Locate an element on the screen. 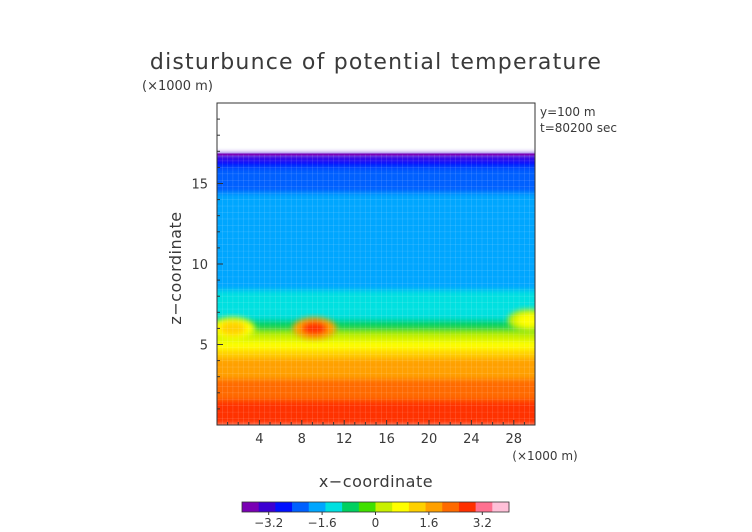 The image size is (752, 532). x-axis-label: x−coordinate is located at coordinates (376, 481).